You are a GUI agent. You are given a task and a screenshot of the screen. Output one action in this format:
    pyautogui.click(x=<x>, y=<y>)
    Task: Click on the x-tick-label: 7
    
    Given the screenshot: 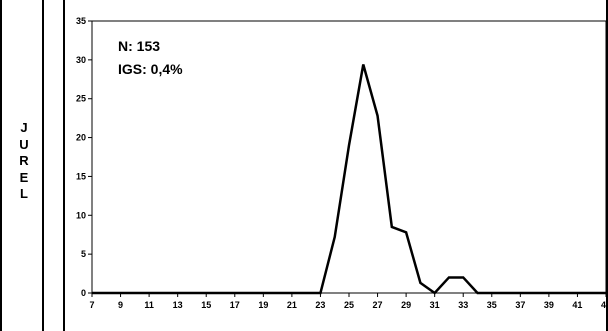 What is the action you would take?
    pyautogui.click(x=91, y=305)
    